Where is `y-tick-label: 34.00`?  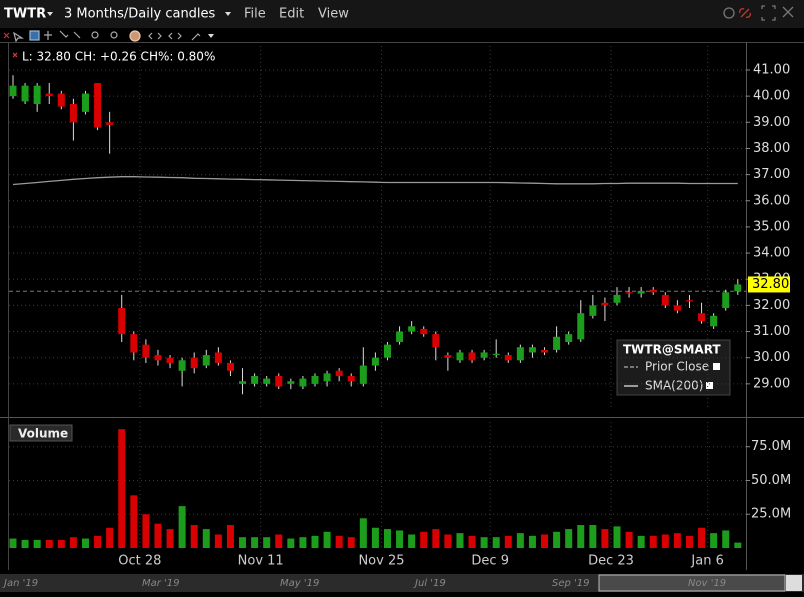
y-tick-label: 34.00 is located at coordinates (771, 253).